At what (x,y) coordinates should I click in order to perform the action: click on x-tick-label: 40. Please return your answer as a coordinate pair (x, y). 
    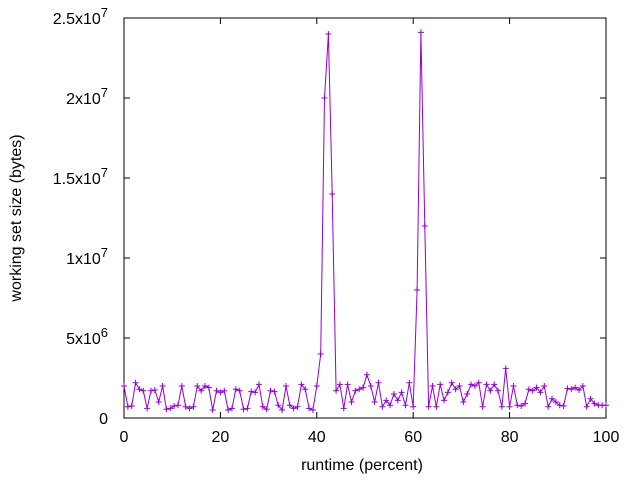
    Looking at the image, I should click on (317, 437).